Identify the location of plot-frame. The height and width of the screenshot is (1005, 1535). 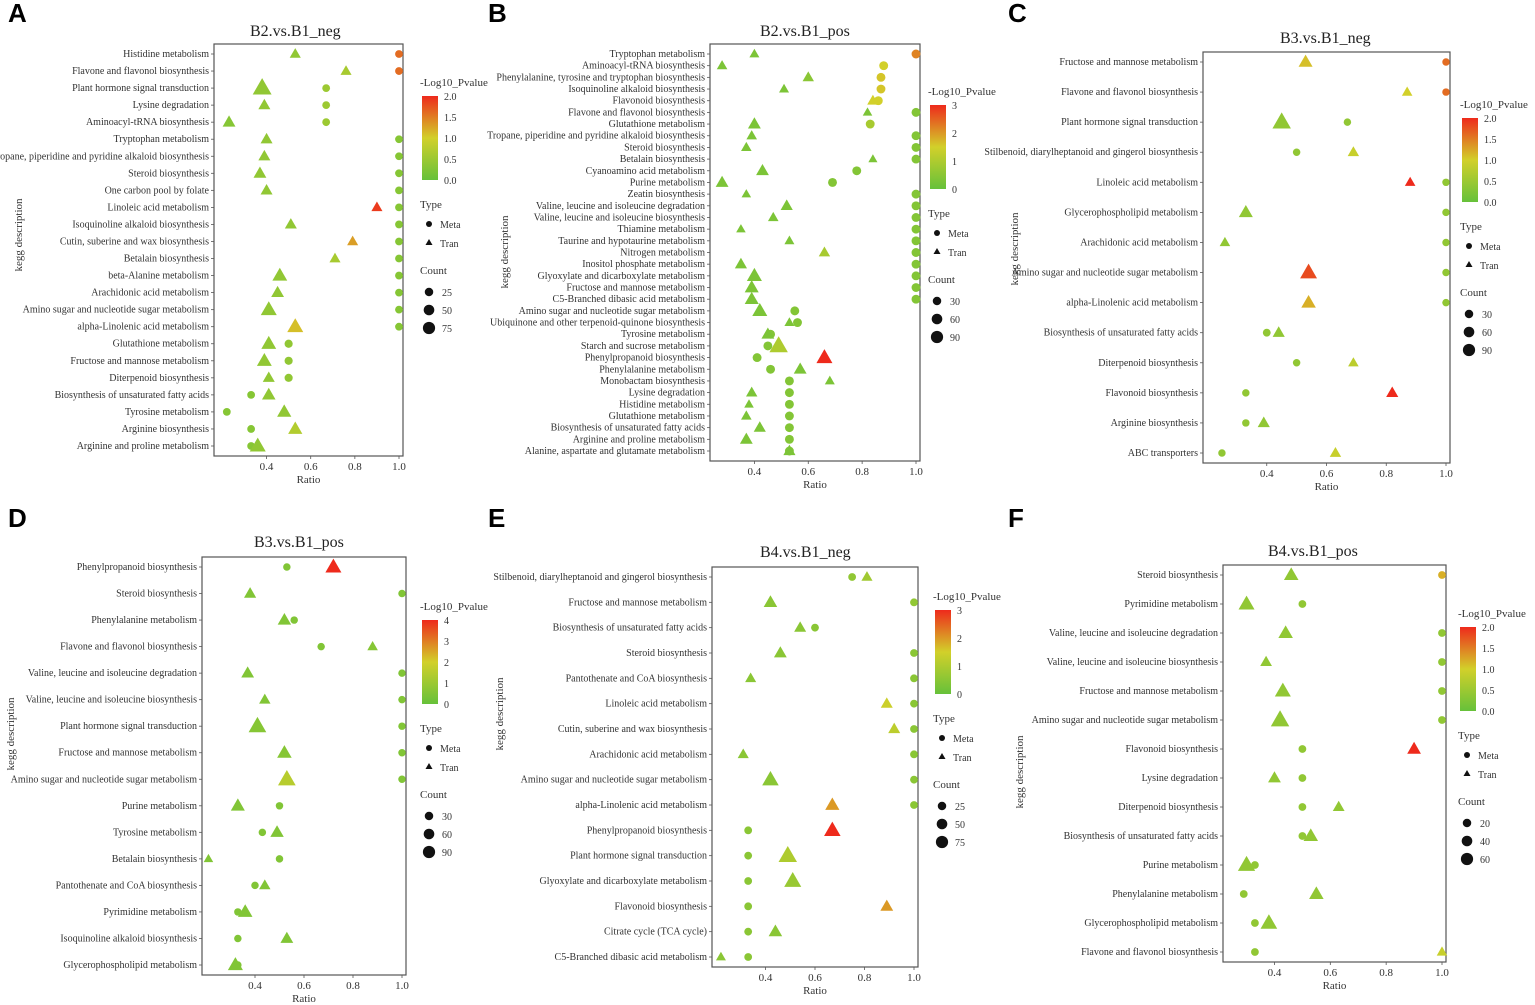
(1326, 257).